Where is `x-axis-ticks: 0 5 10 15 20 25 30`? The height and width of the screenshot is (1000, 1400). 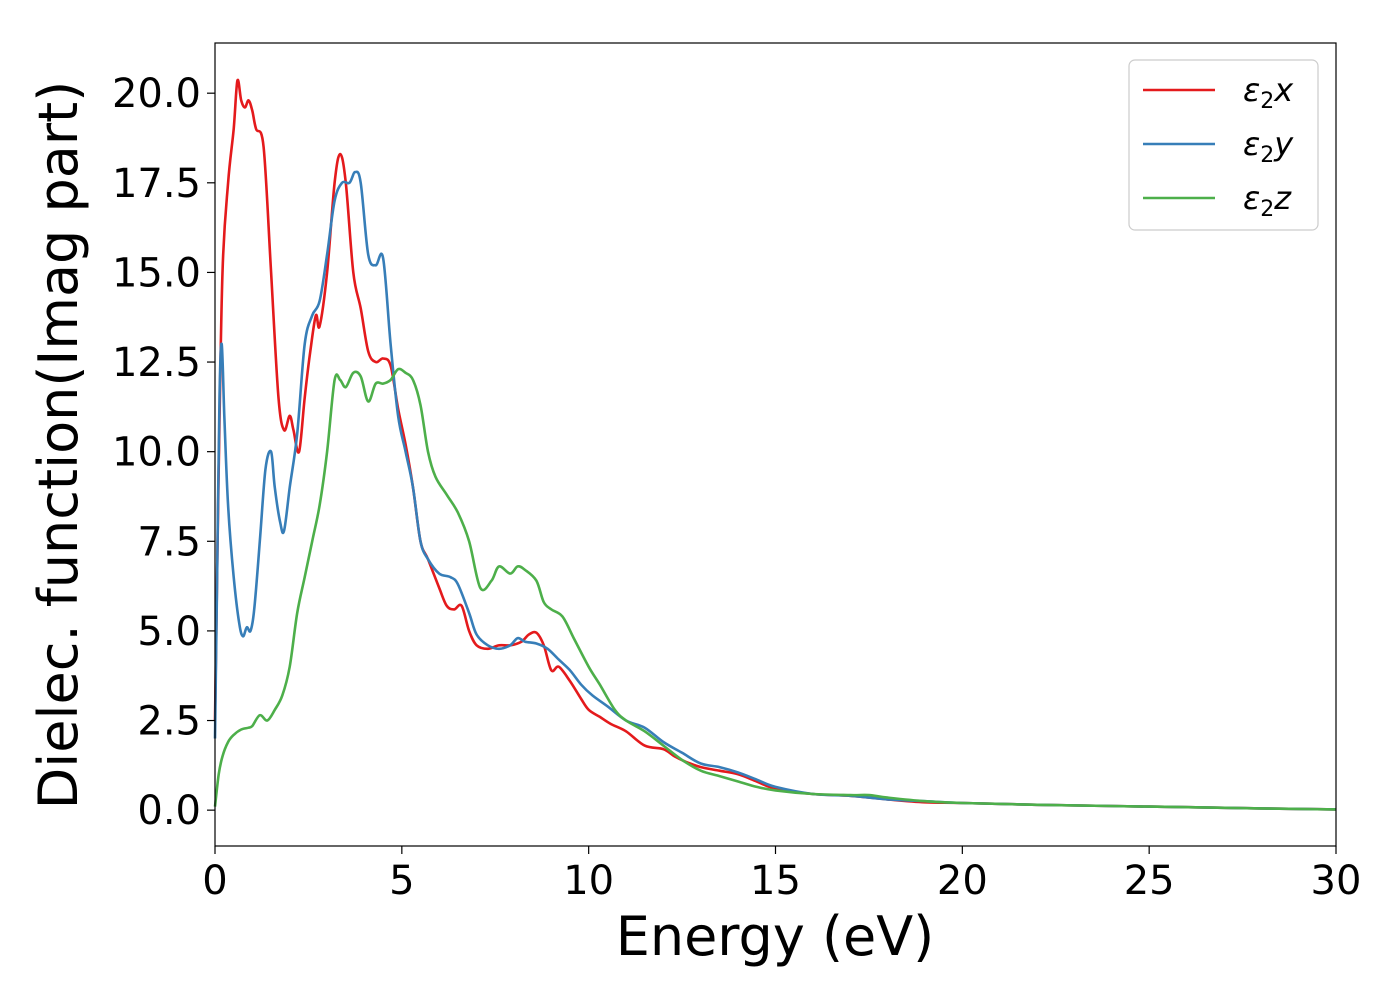
x-axis-ticks: 0 5 10 15 20 25 30 is located at coordinates (781, 875).